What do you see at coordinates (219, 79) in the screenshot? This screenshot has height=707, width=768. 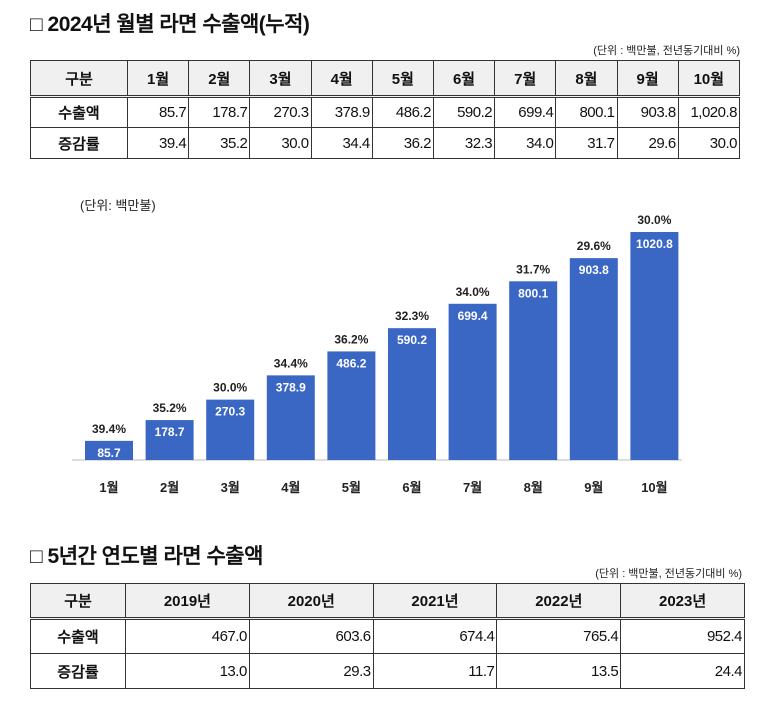 I see `header-cell: 2월` at bounding box center [219, 79].